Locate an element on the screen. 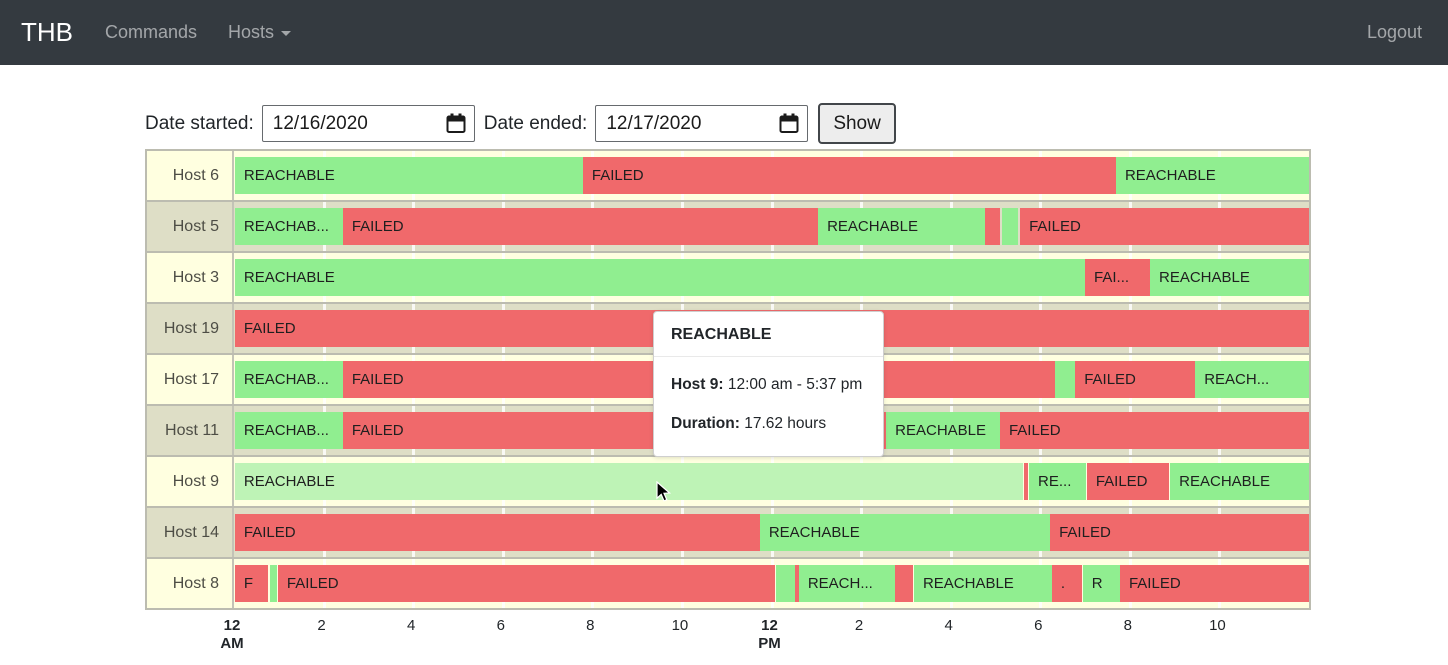 The height and width of the screenshot is (665, 1448). host-label: Host 3 is located at coordinates (190, 277).